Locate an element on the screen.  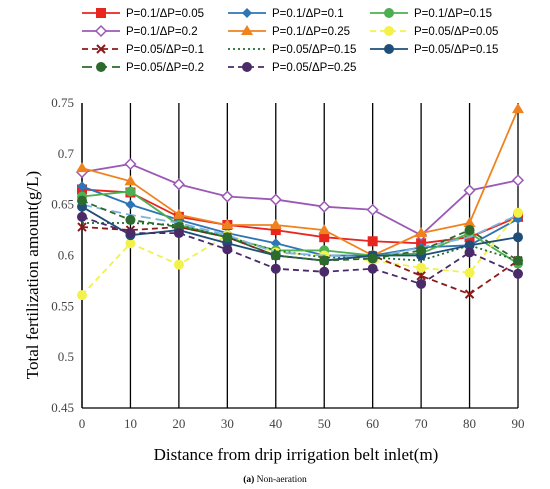
x-tick-label: 40 is located at coordinates (275, 423).